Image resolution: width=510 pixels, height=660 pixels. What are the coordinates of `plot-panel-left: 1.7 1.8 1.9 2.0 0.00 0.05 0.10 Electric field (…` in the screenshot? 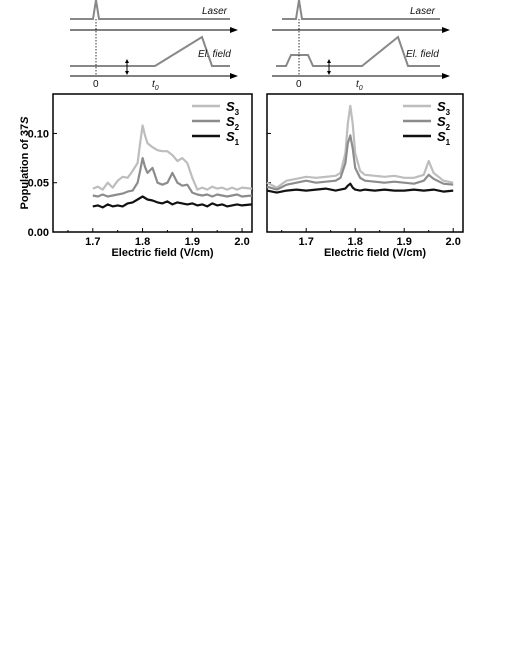 It's located at (140, 176).